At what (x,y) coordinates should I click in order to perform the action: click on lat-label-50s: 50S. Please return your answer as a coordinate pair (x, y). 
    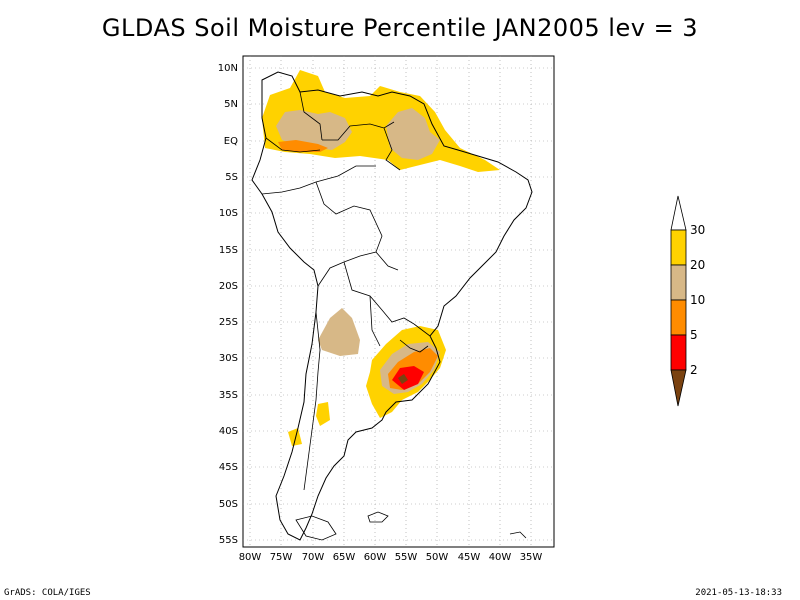
    Looking at the image, I should click on (228, 504).